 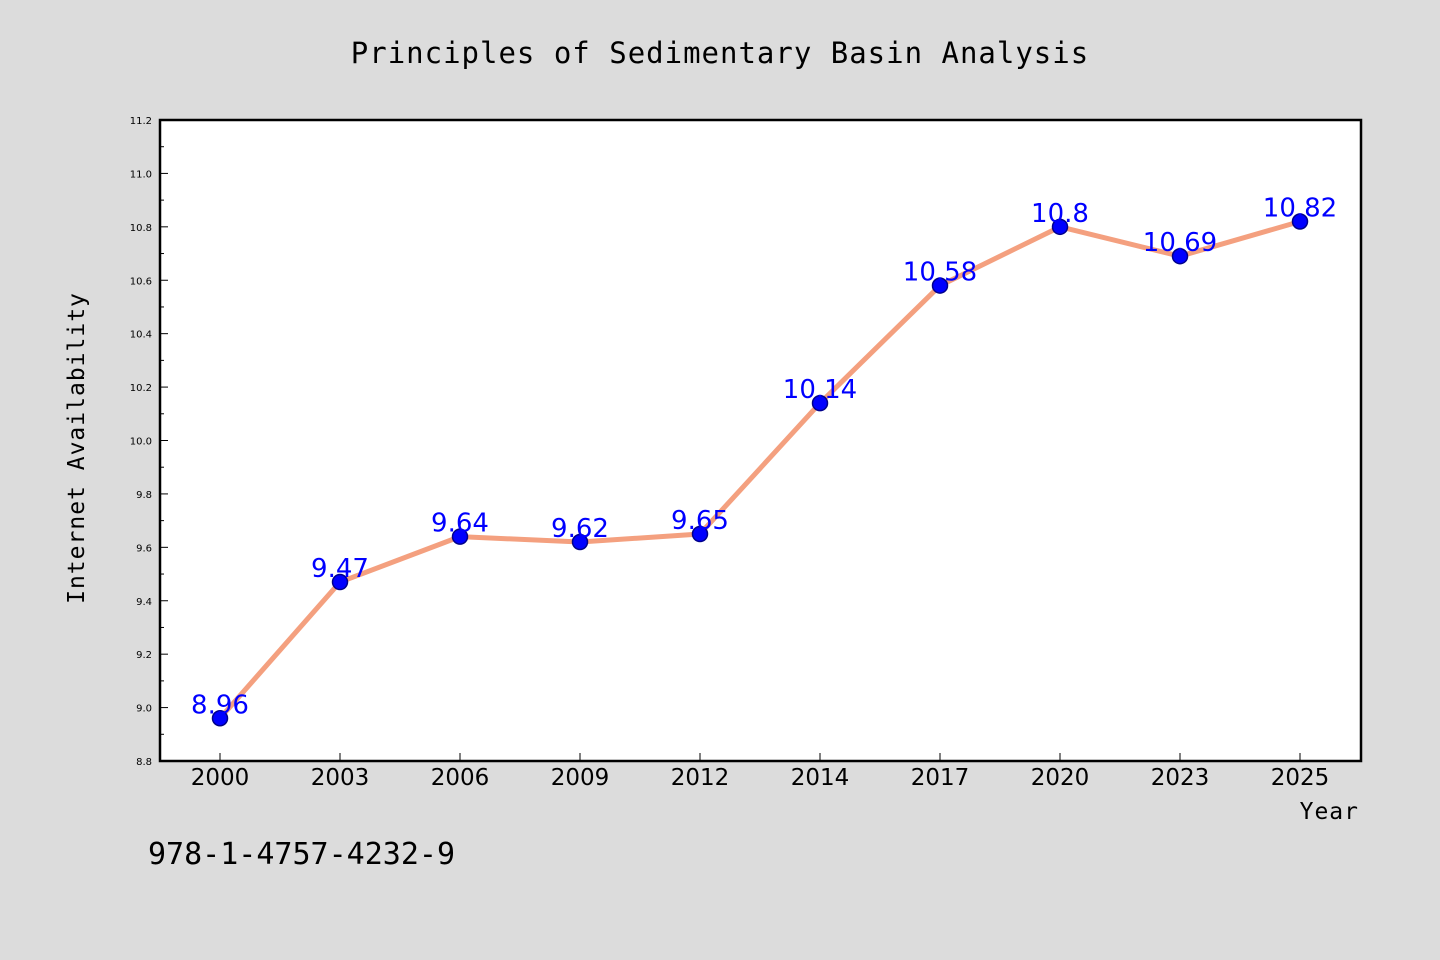 I want to click on x-tick-label: 2003, so click(x=340, y=778).